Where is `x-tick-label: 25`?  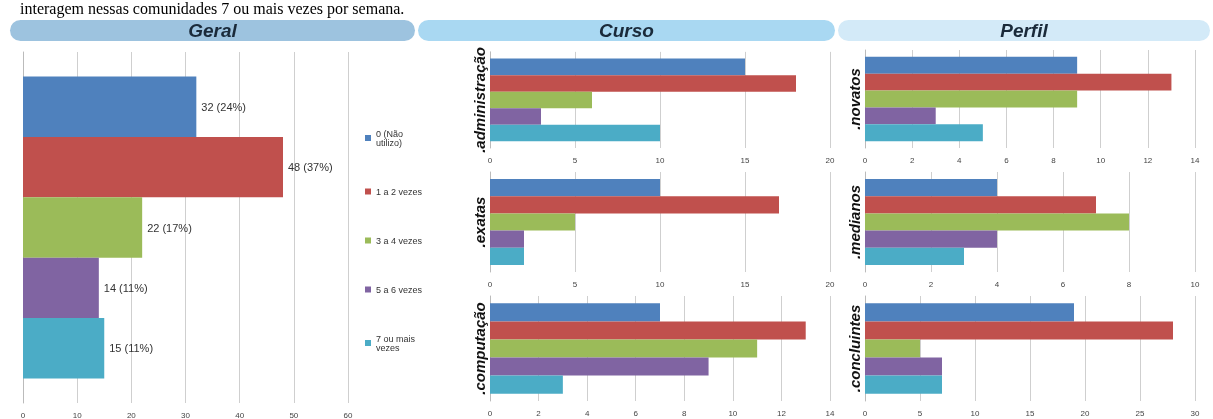
x-tick-label: 25 is located at coordinates (1140, 413).